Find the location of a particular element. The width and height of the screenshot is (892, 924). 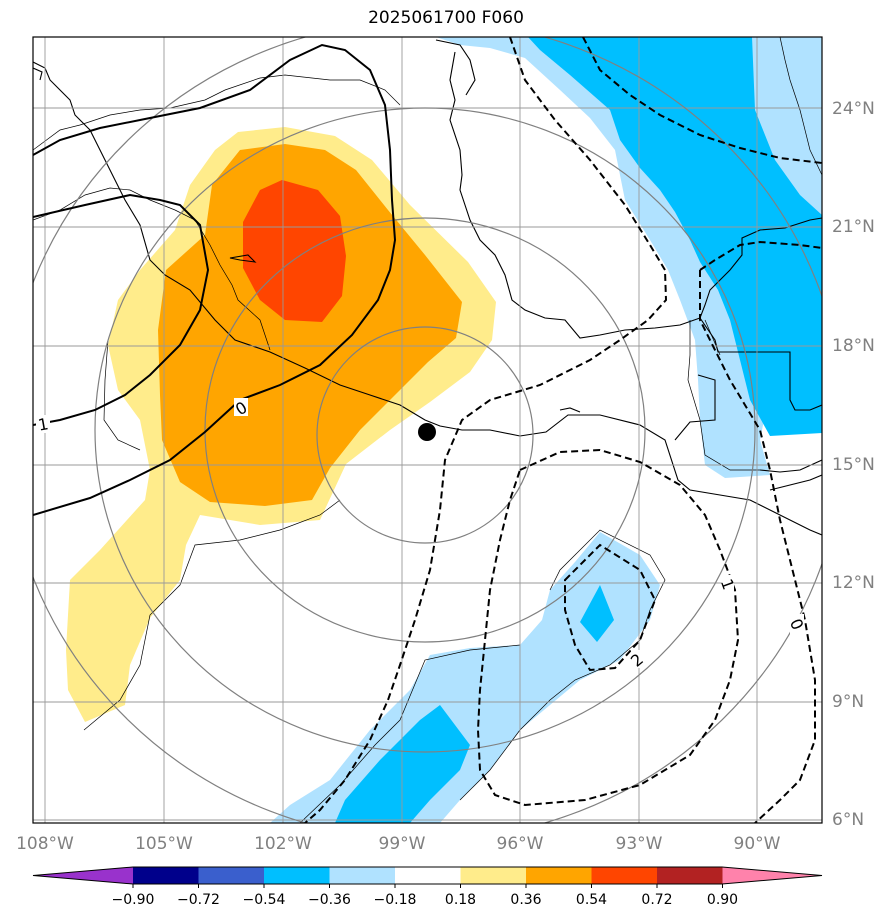

lat-label: 6°N is located at coordinates (848, 820).